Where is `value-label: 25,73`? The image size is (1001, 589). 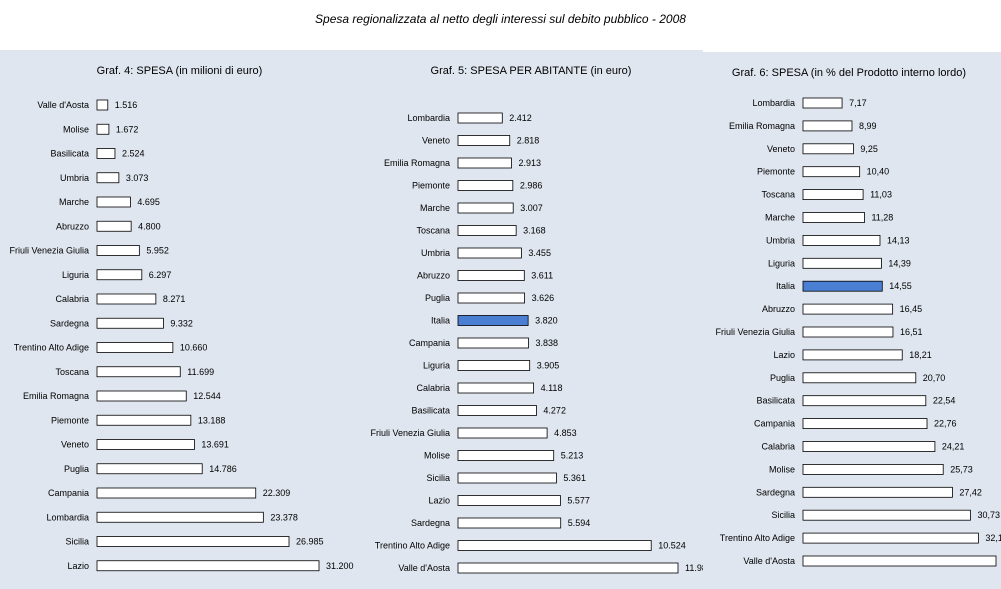 value-label: 25,73 is located at coordinates (961, 469).